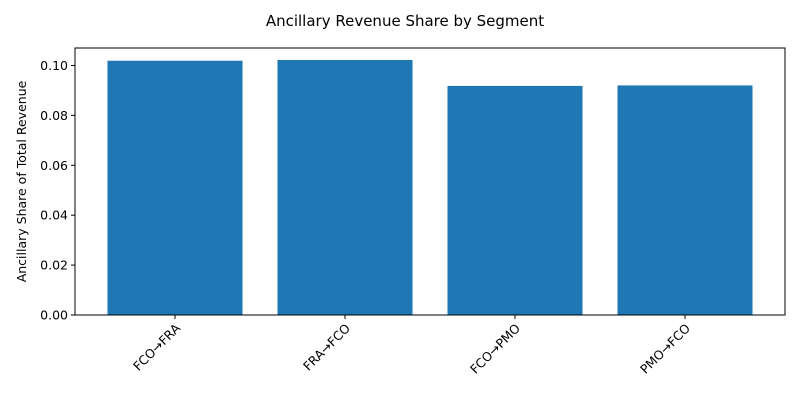  Describe the element at coordinates (54, 215) in the screenshot. I see `y-tick-label: 0.04` at that location.